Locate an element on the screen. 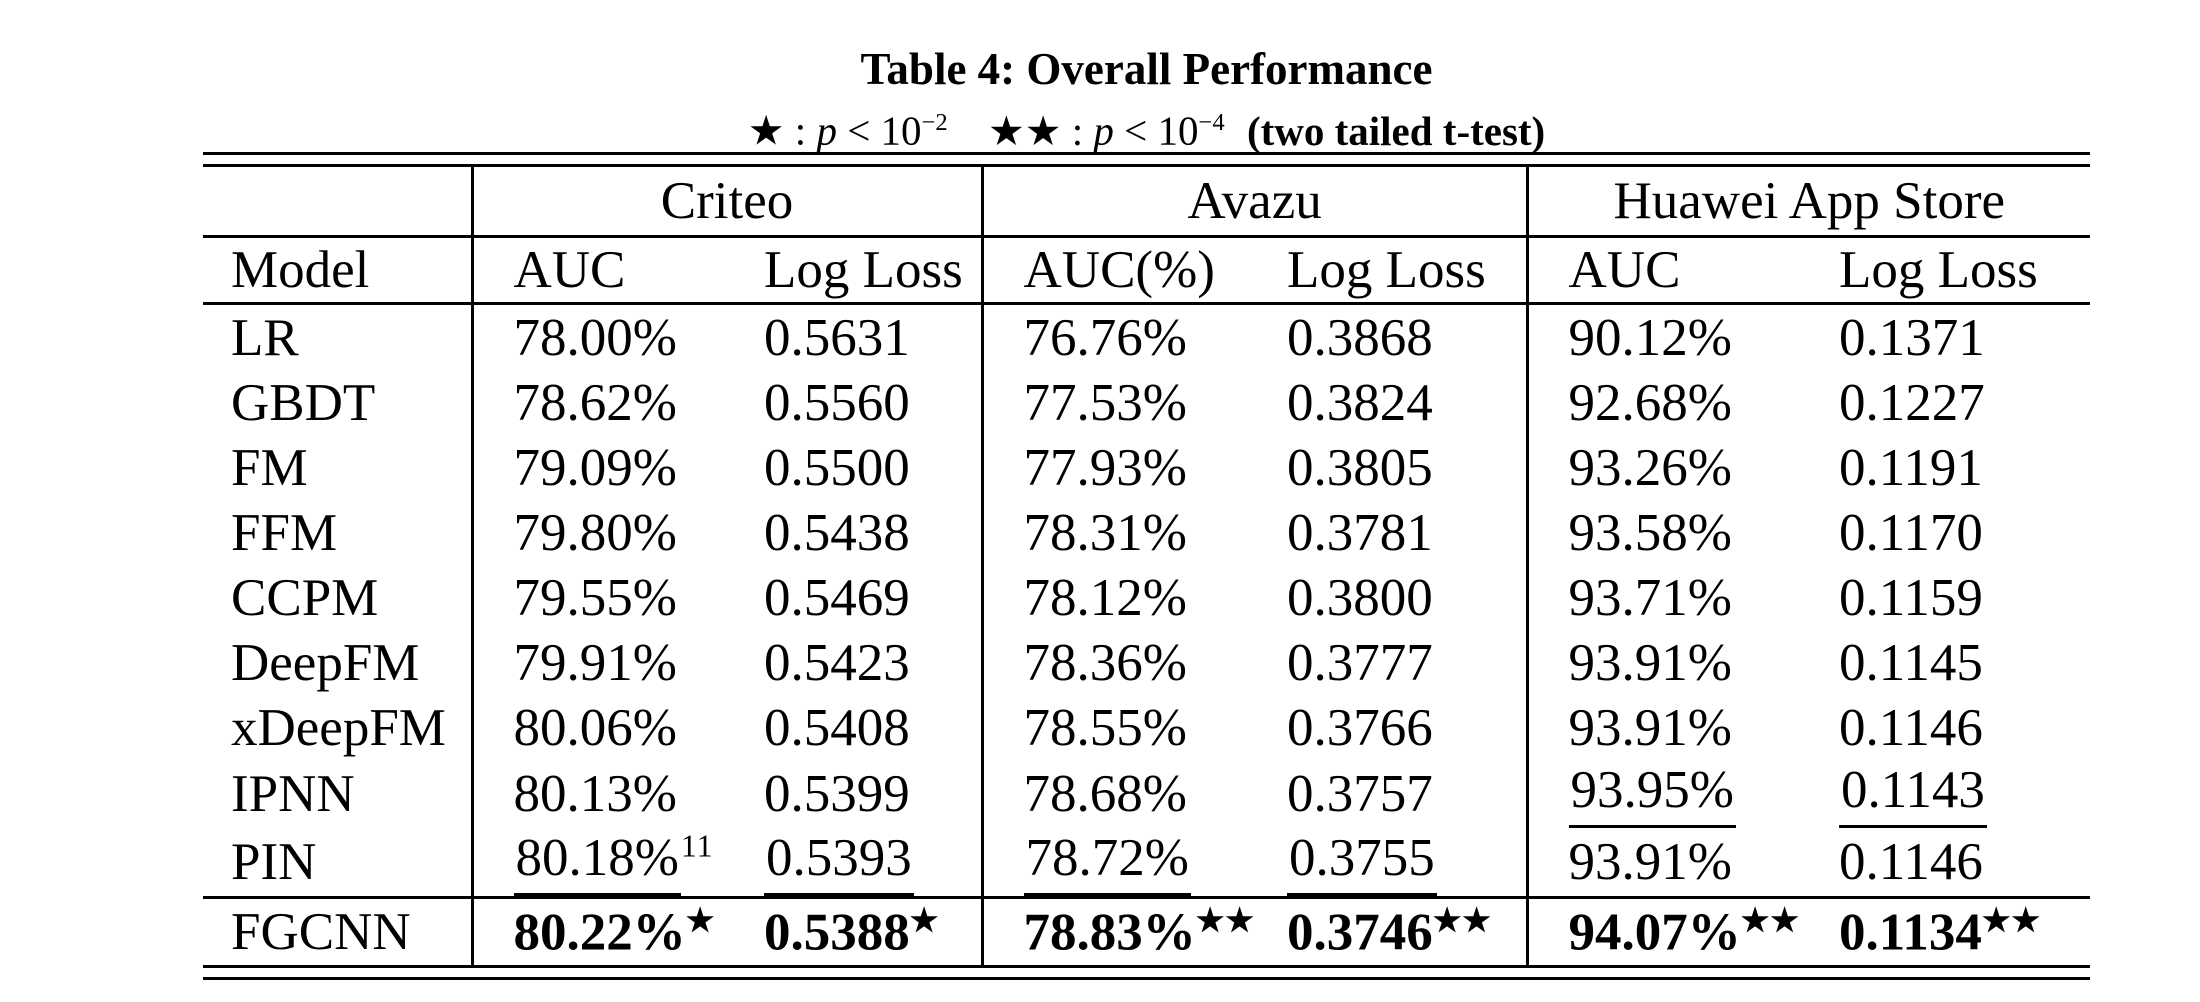 The image size is (2200, 1002). metric-value: 0.3781 is located at coordinates (1360, 532).